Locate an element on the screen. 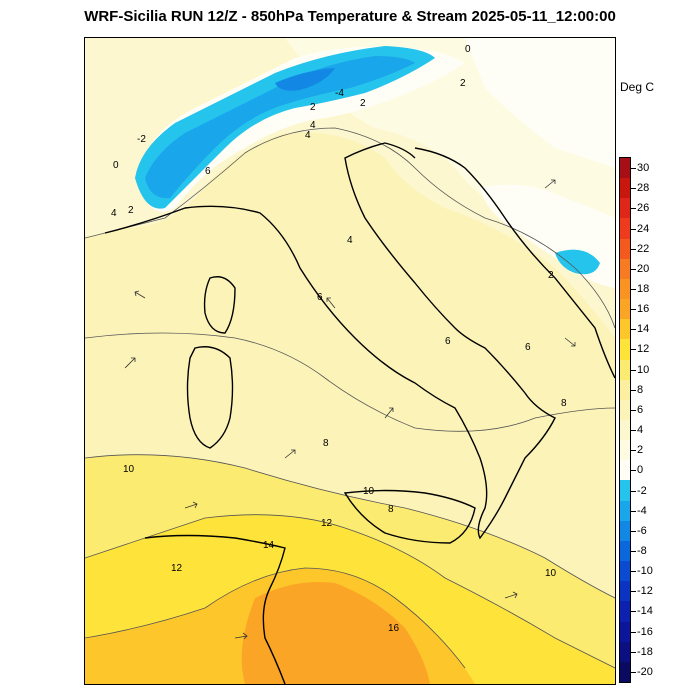  cold-spot-balkans is located at coordinates (577, 262).